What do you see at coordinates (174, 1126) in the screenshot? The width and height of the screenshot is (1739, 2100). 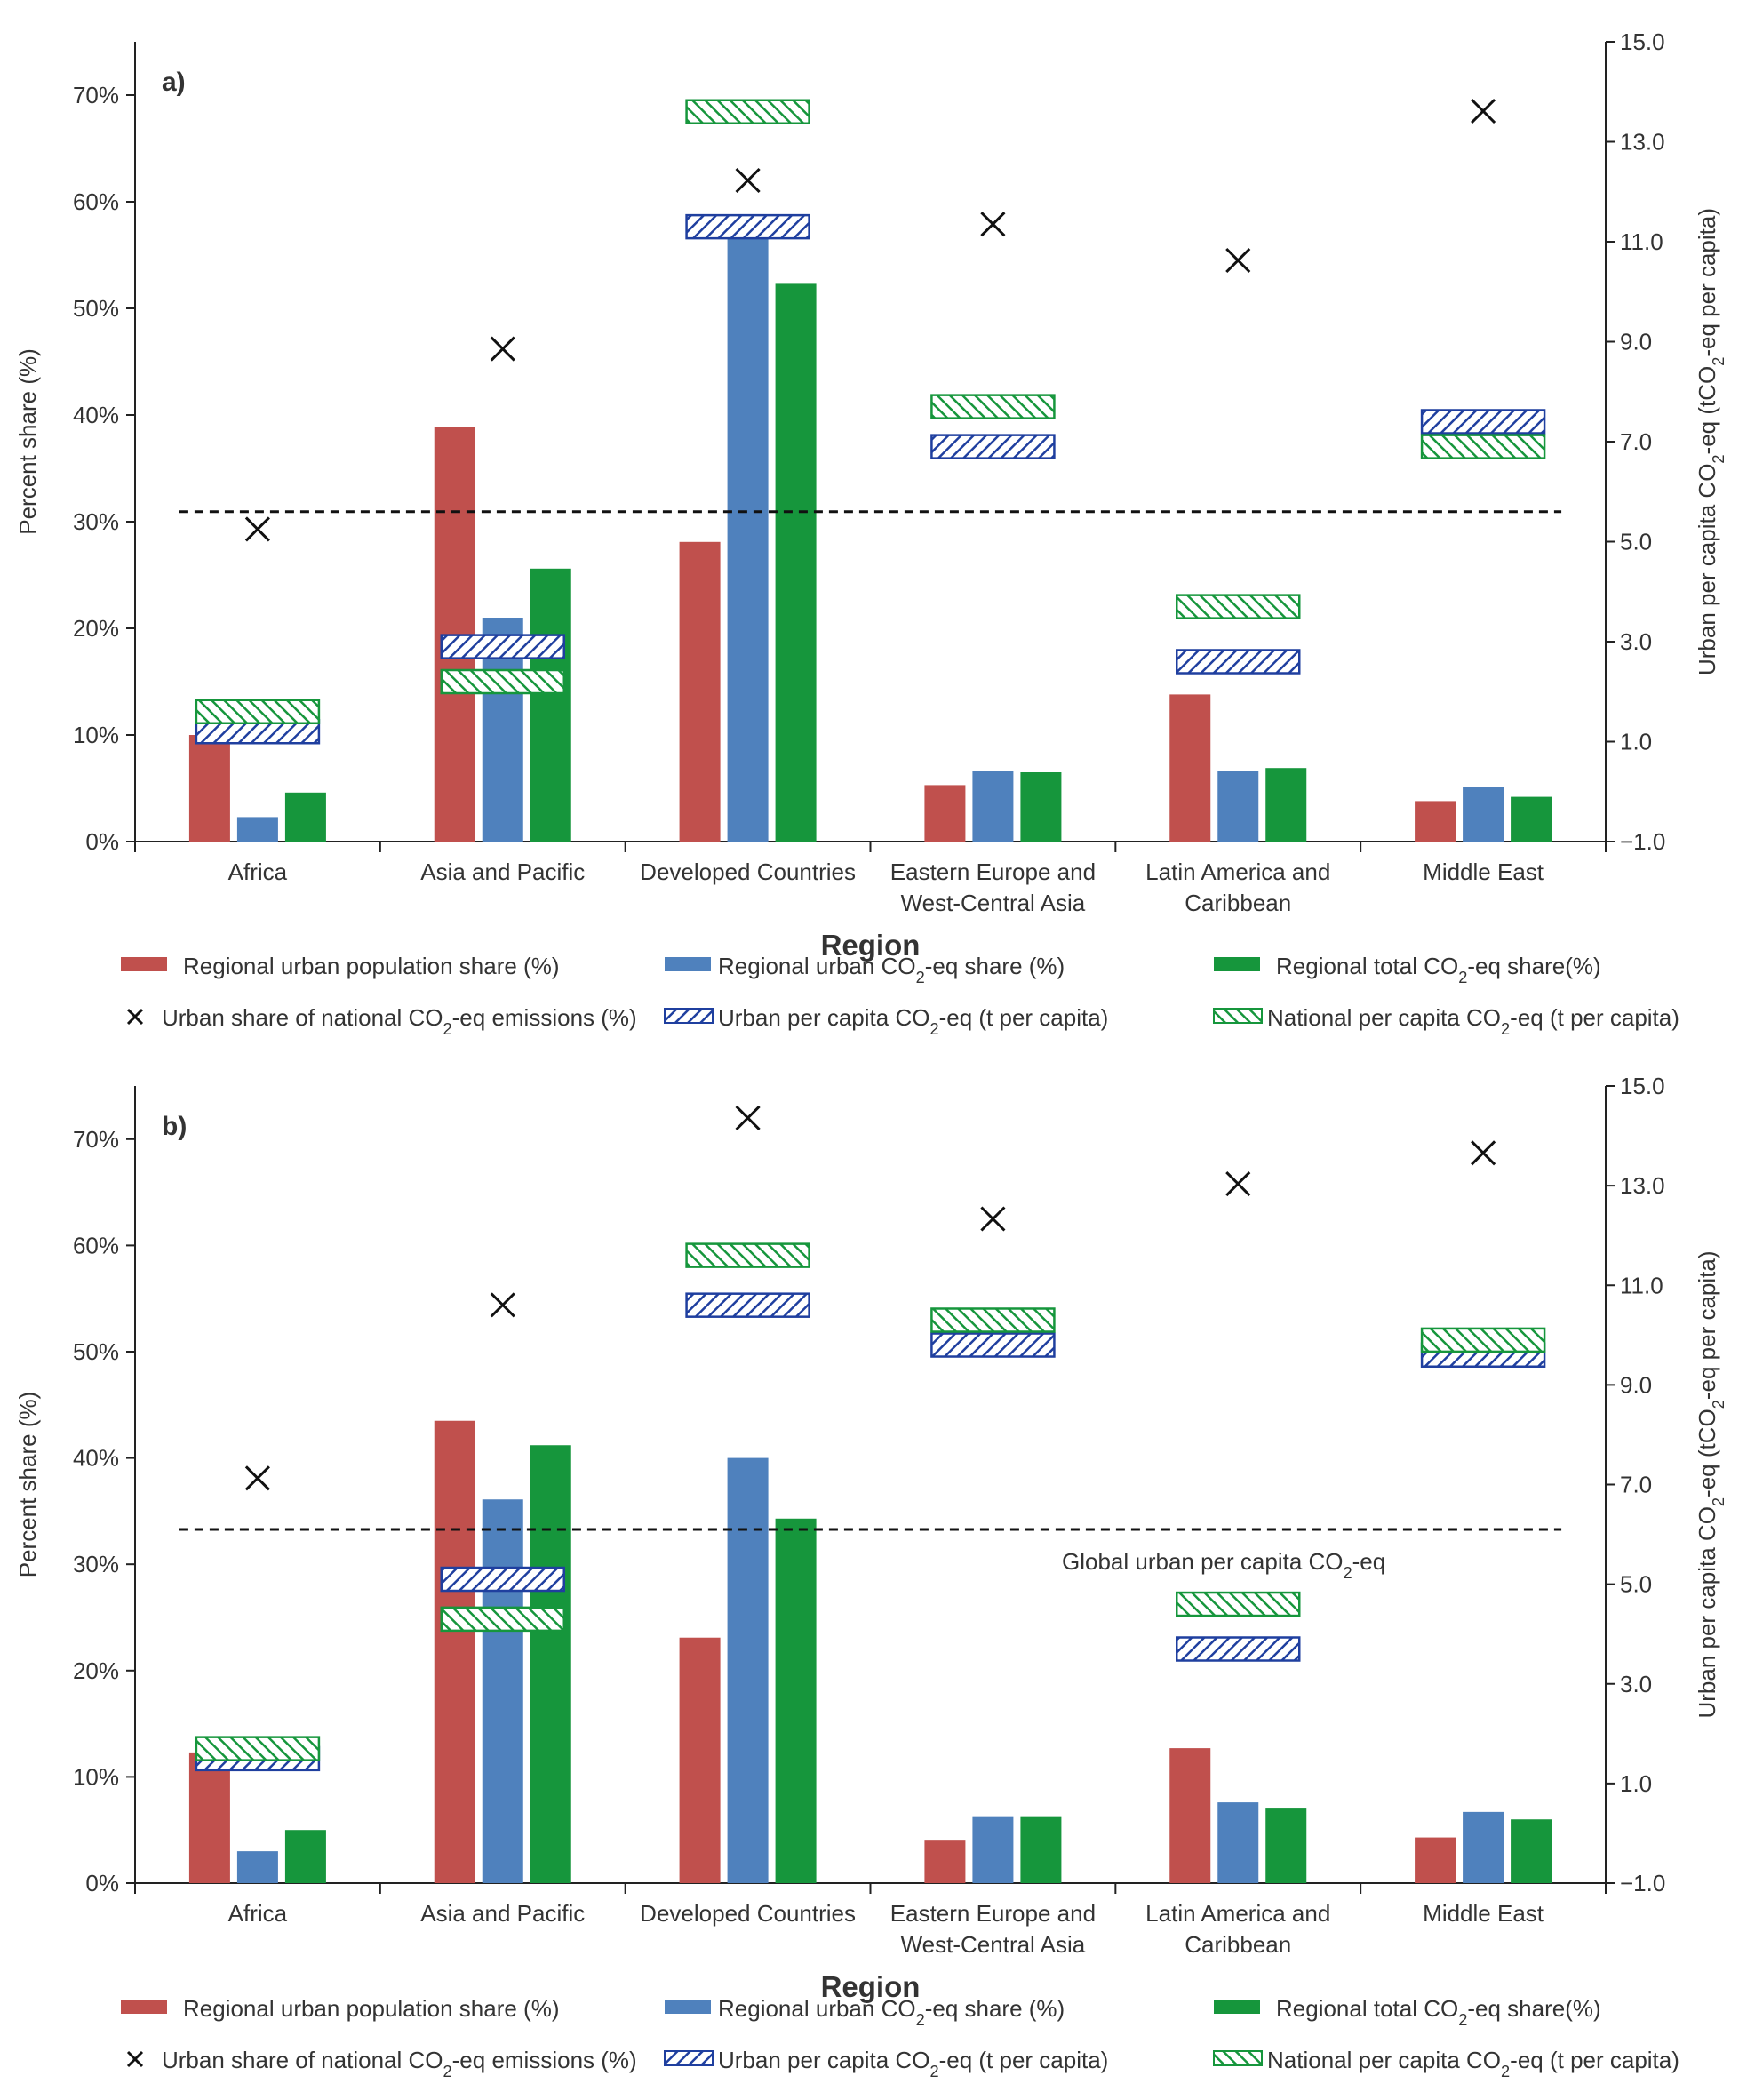 I see `panel-label: b)` at bounding box center [174, 1126].